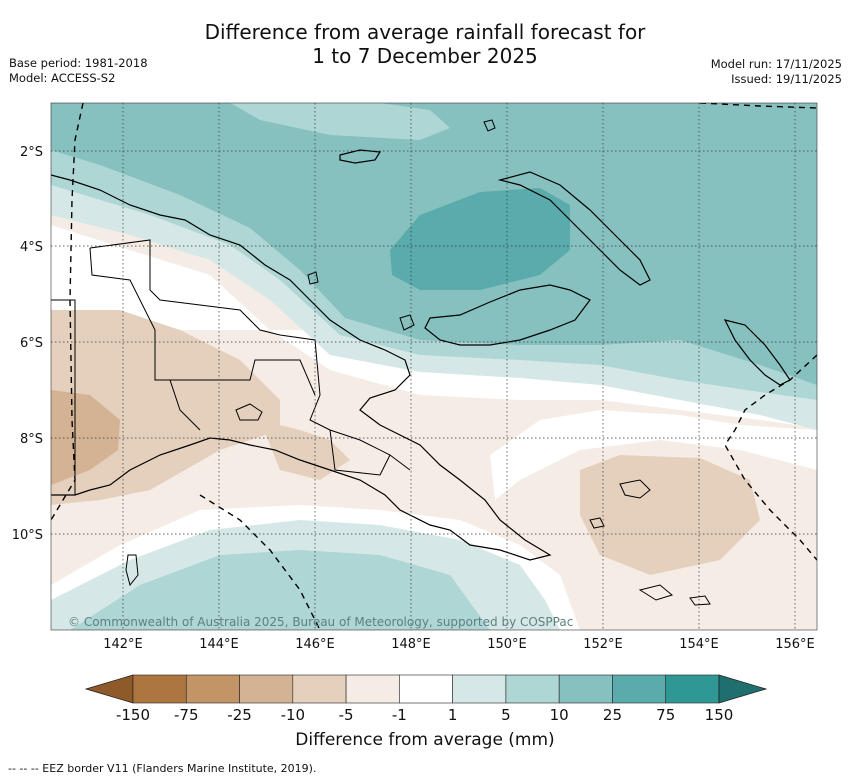 The width and height of the screenshot is (850, 781). What do you see at coordinates (612, 715) in the screenshot?
I see `colorbar-tick-label: 25` at bounding box center [612, 715].